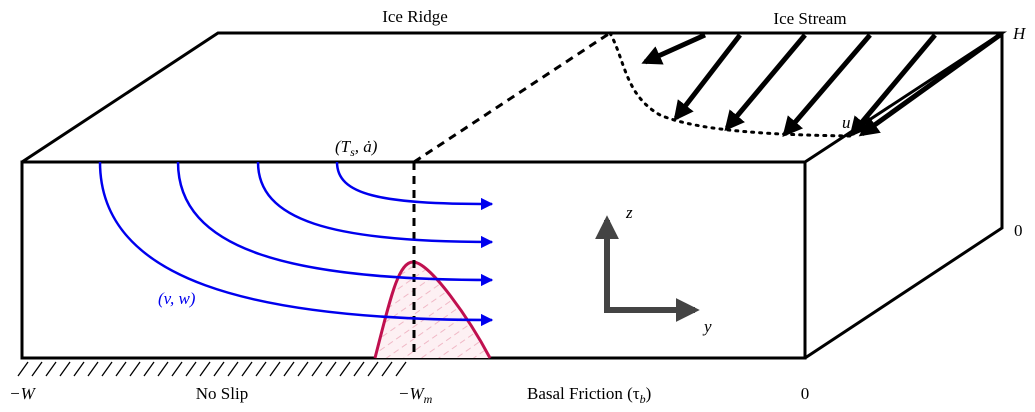 This screenshot has width=1035, height=412. I want to click on flow-velocity-label: (v, w), so click(177, 298).